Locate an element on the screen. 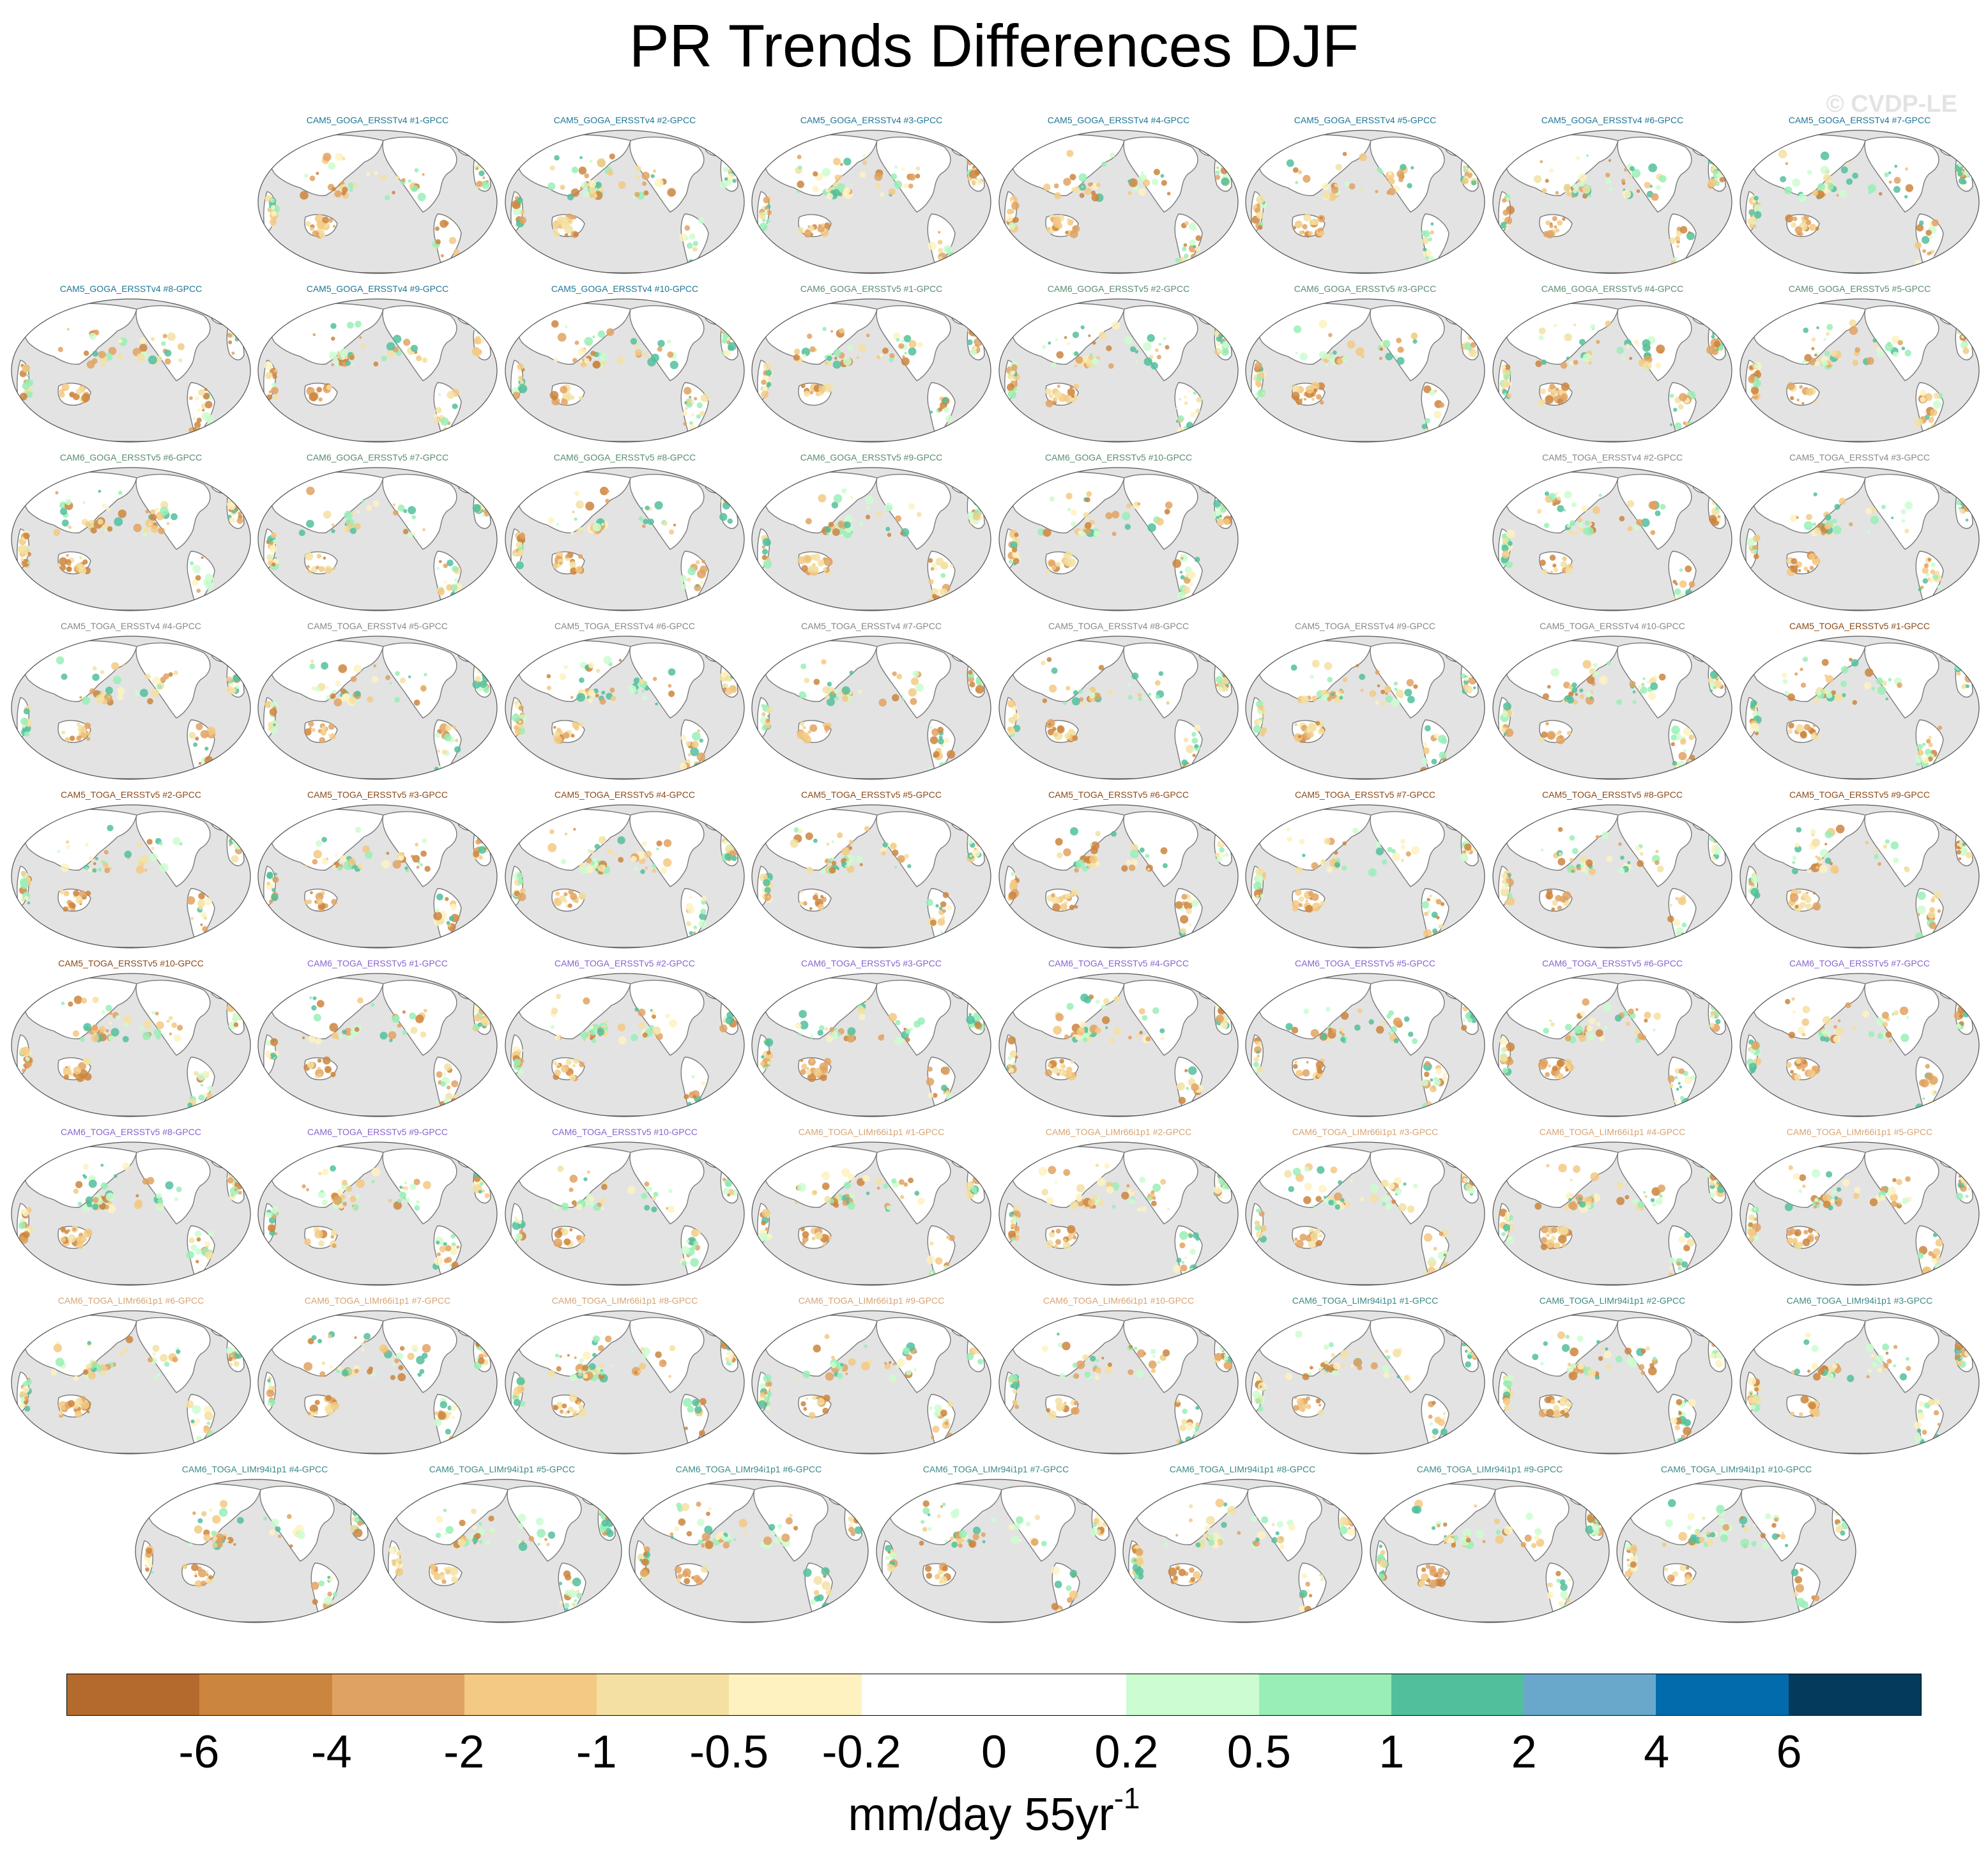 This screenshot has height=1855, width=1988. map-panel: CAM5_TOGA_ERSSTv5 #1-GPCC is located at coordinates (1860, 705).